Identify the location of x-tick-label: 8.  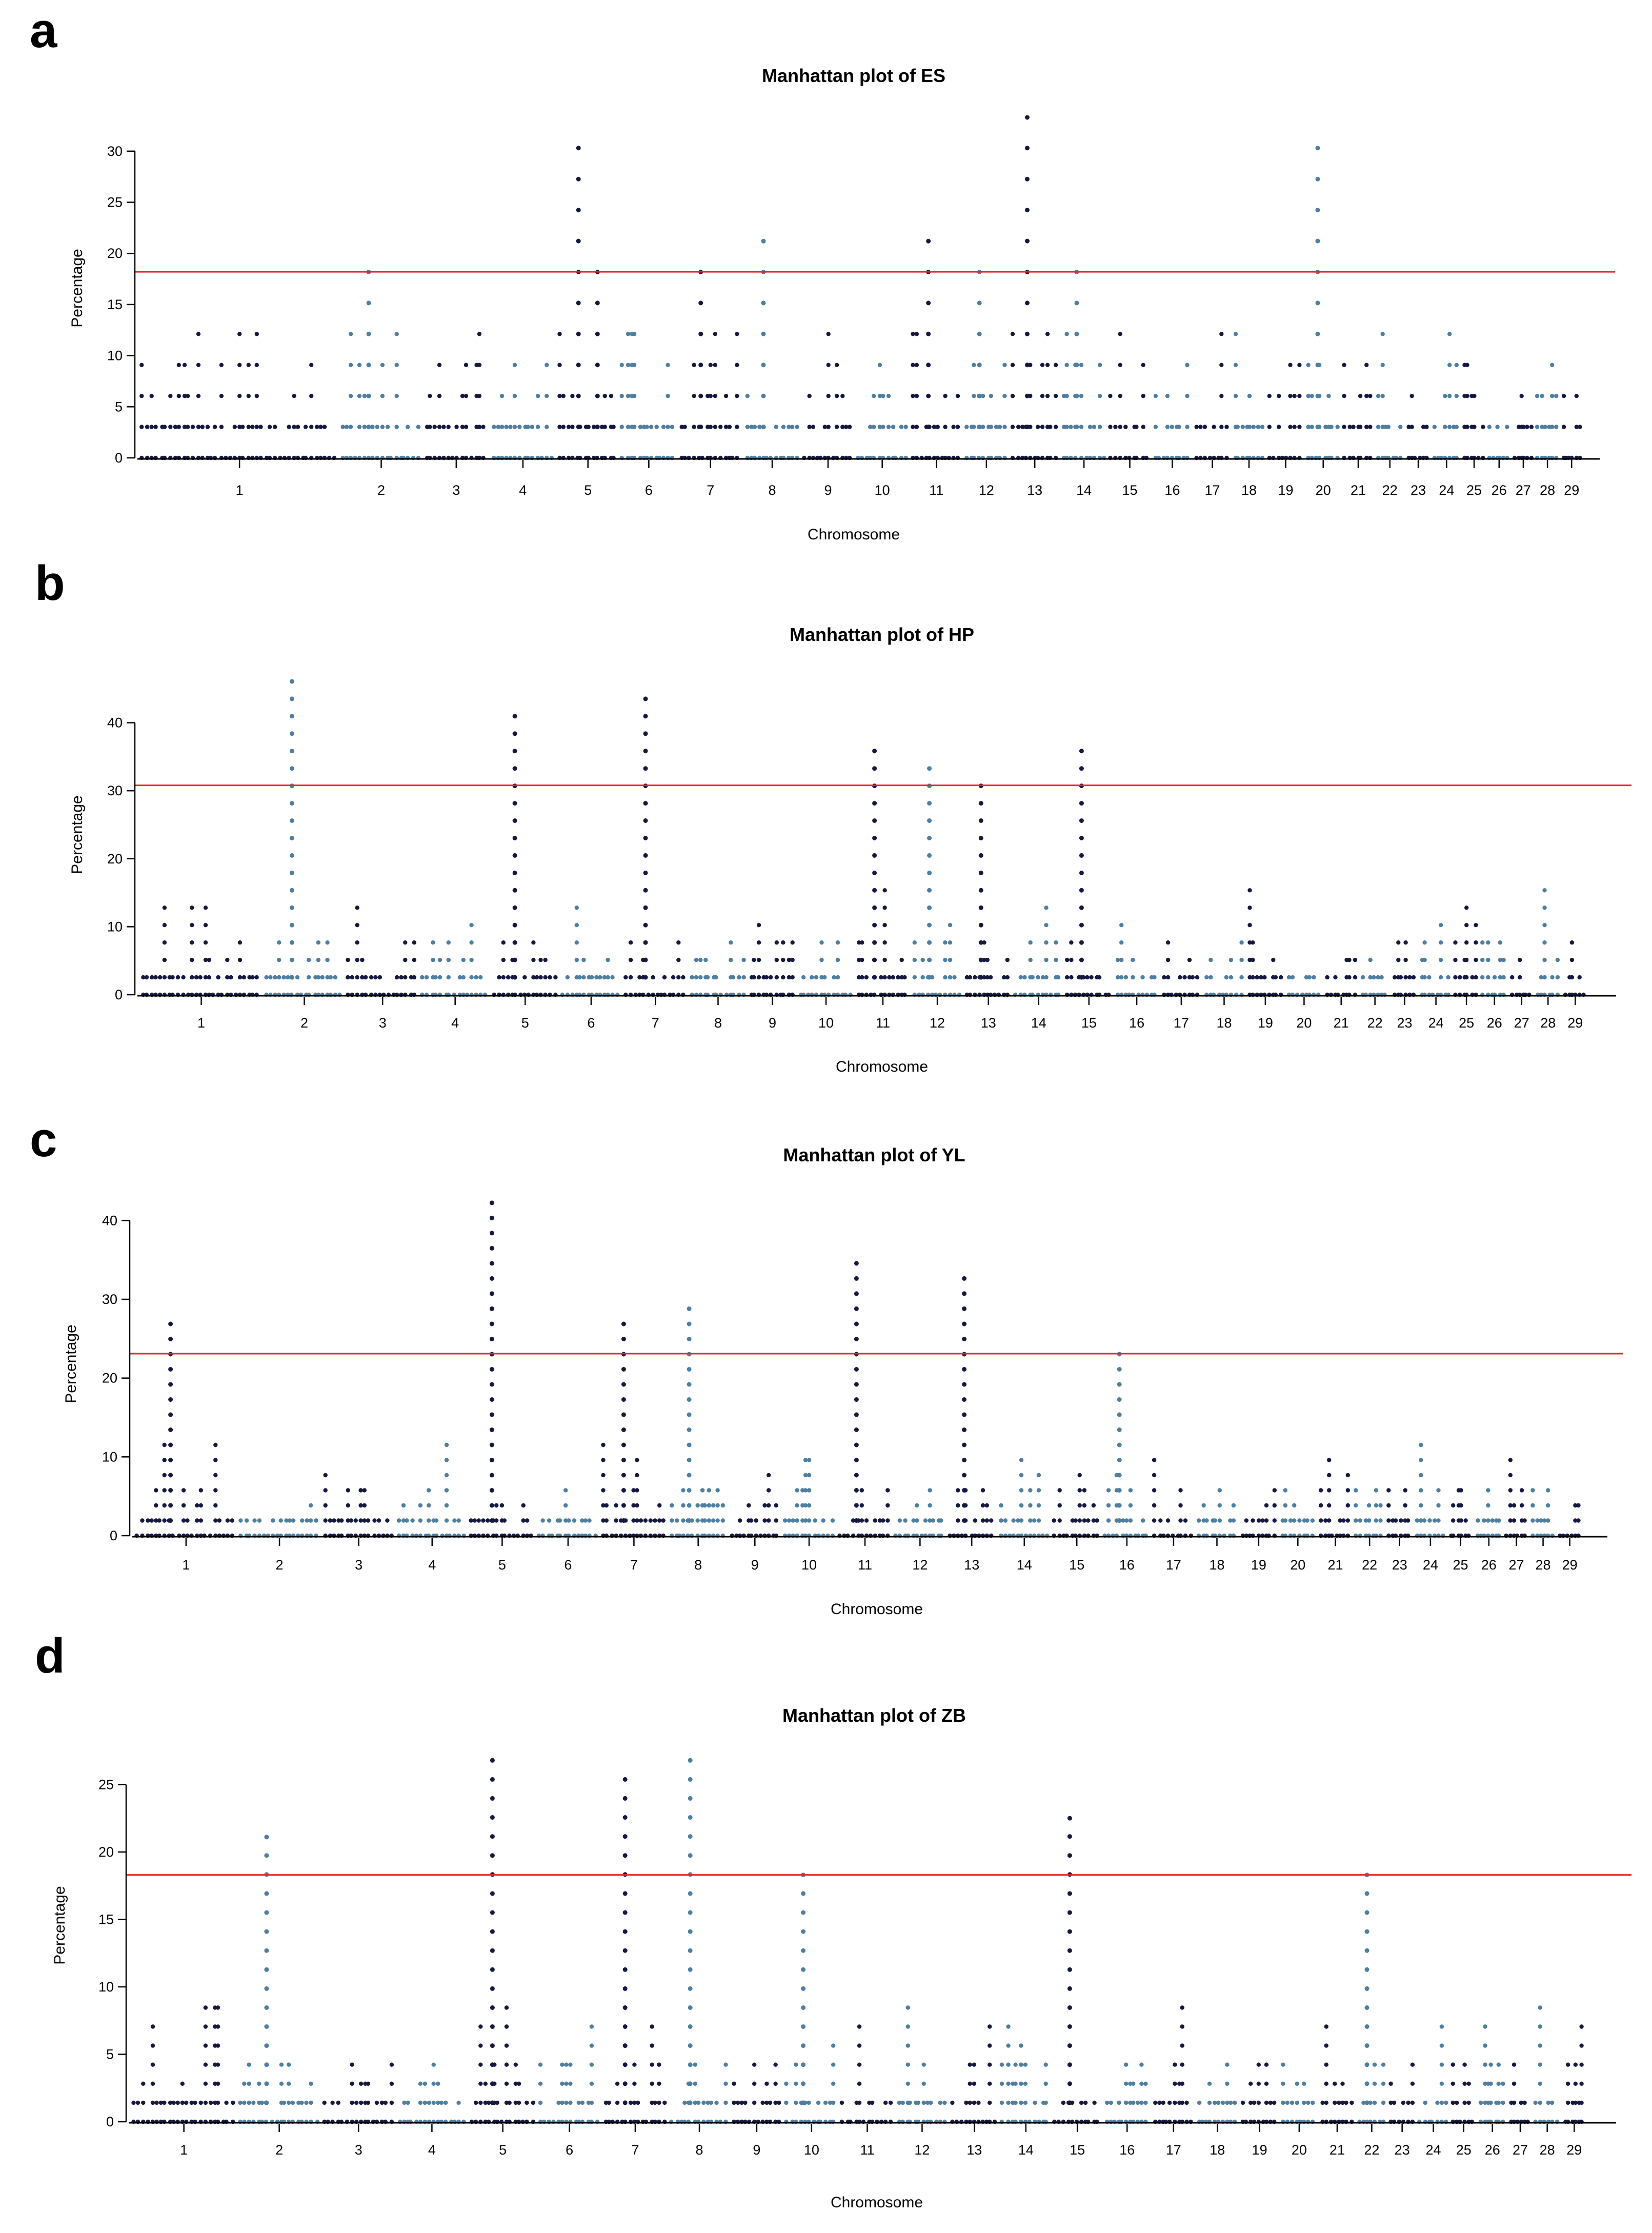
(718, 1023).